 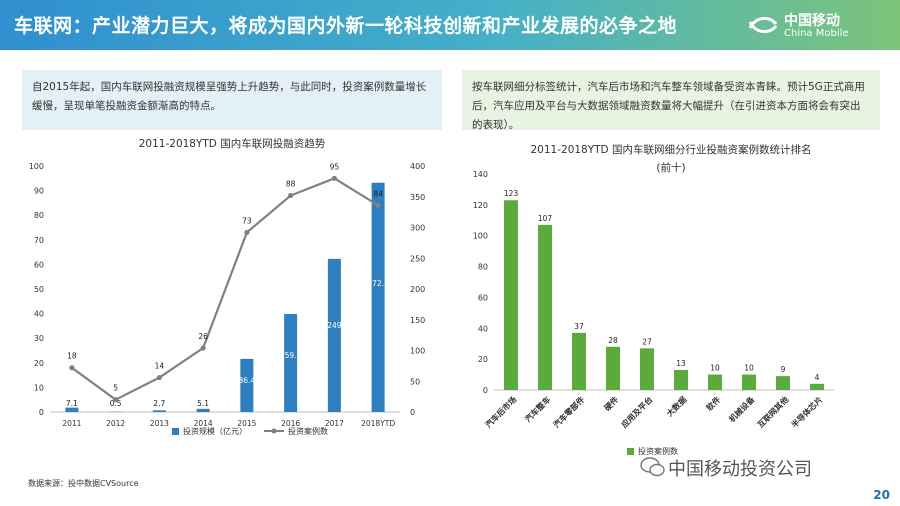 I want to click on x-tick-label: 2015, so click(x=246, y=423).